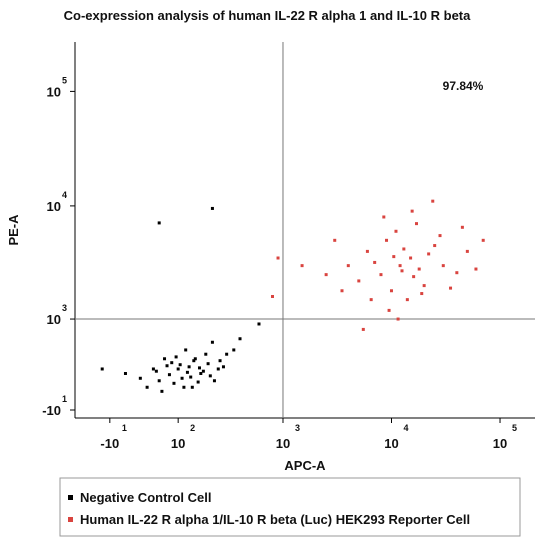 Image resolution: width=535 pixels, height=538 pixels. What do you see at coordinates (64, 80) in the screenshot?
I see `y-tick-exponent: 5` at bounding box center [64, 80].